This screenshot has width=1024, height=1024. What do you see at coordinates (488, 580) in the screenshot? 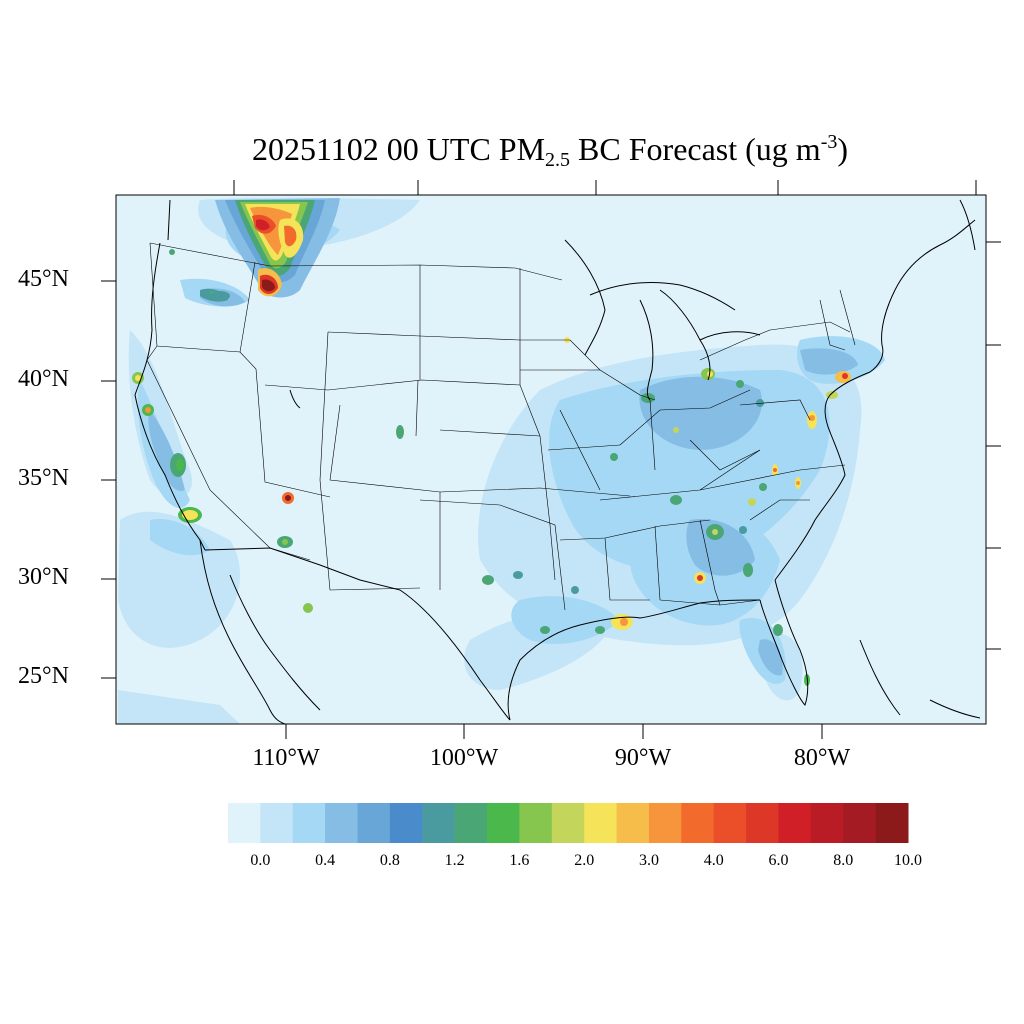
I see `hotspot-dallas` at bounding box center [488, 580].